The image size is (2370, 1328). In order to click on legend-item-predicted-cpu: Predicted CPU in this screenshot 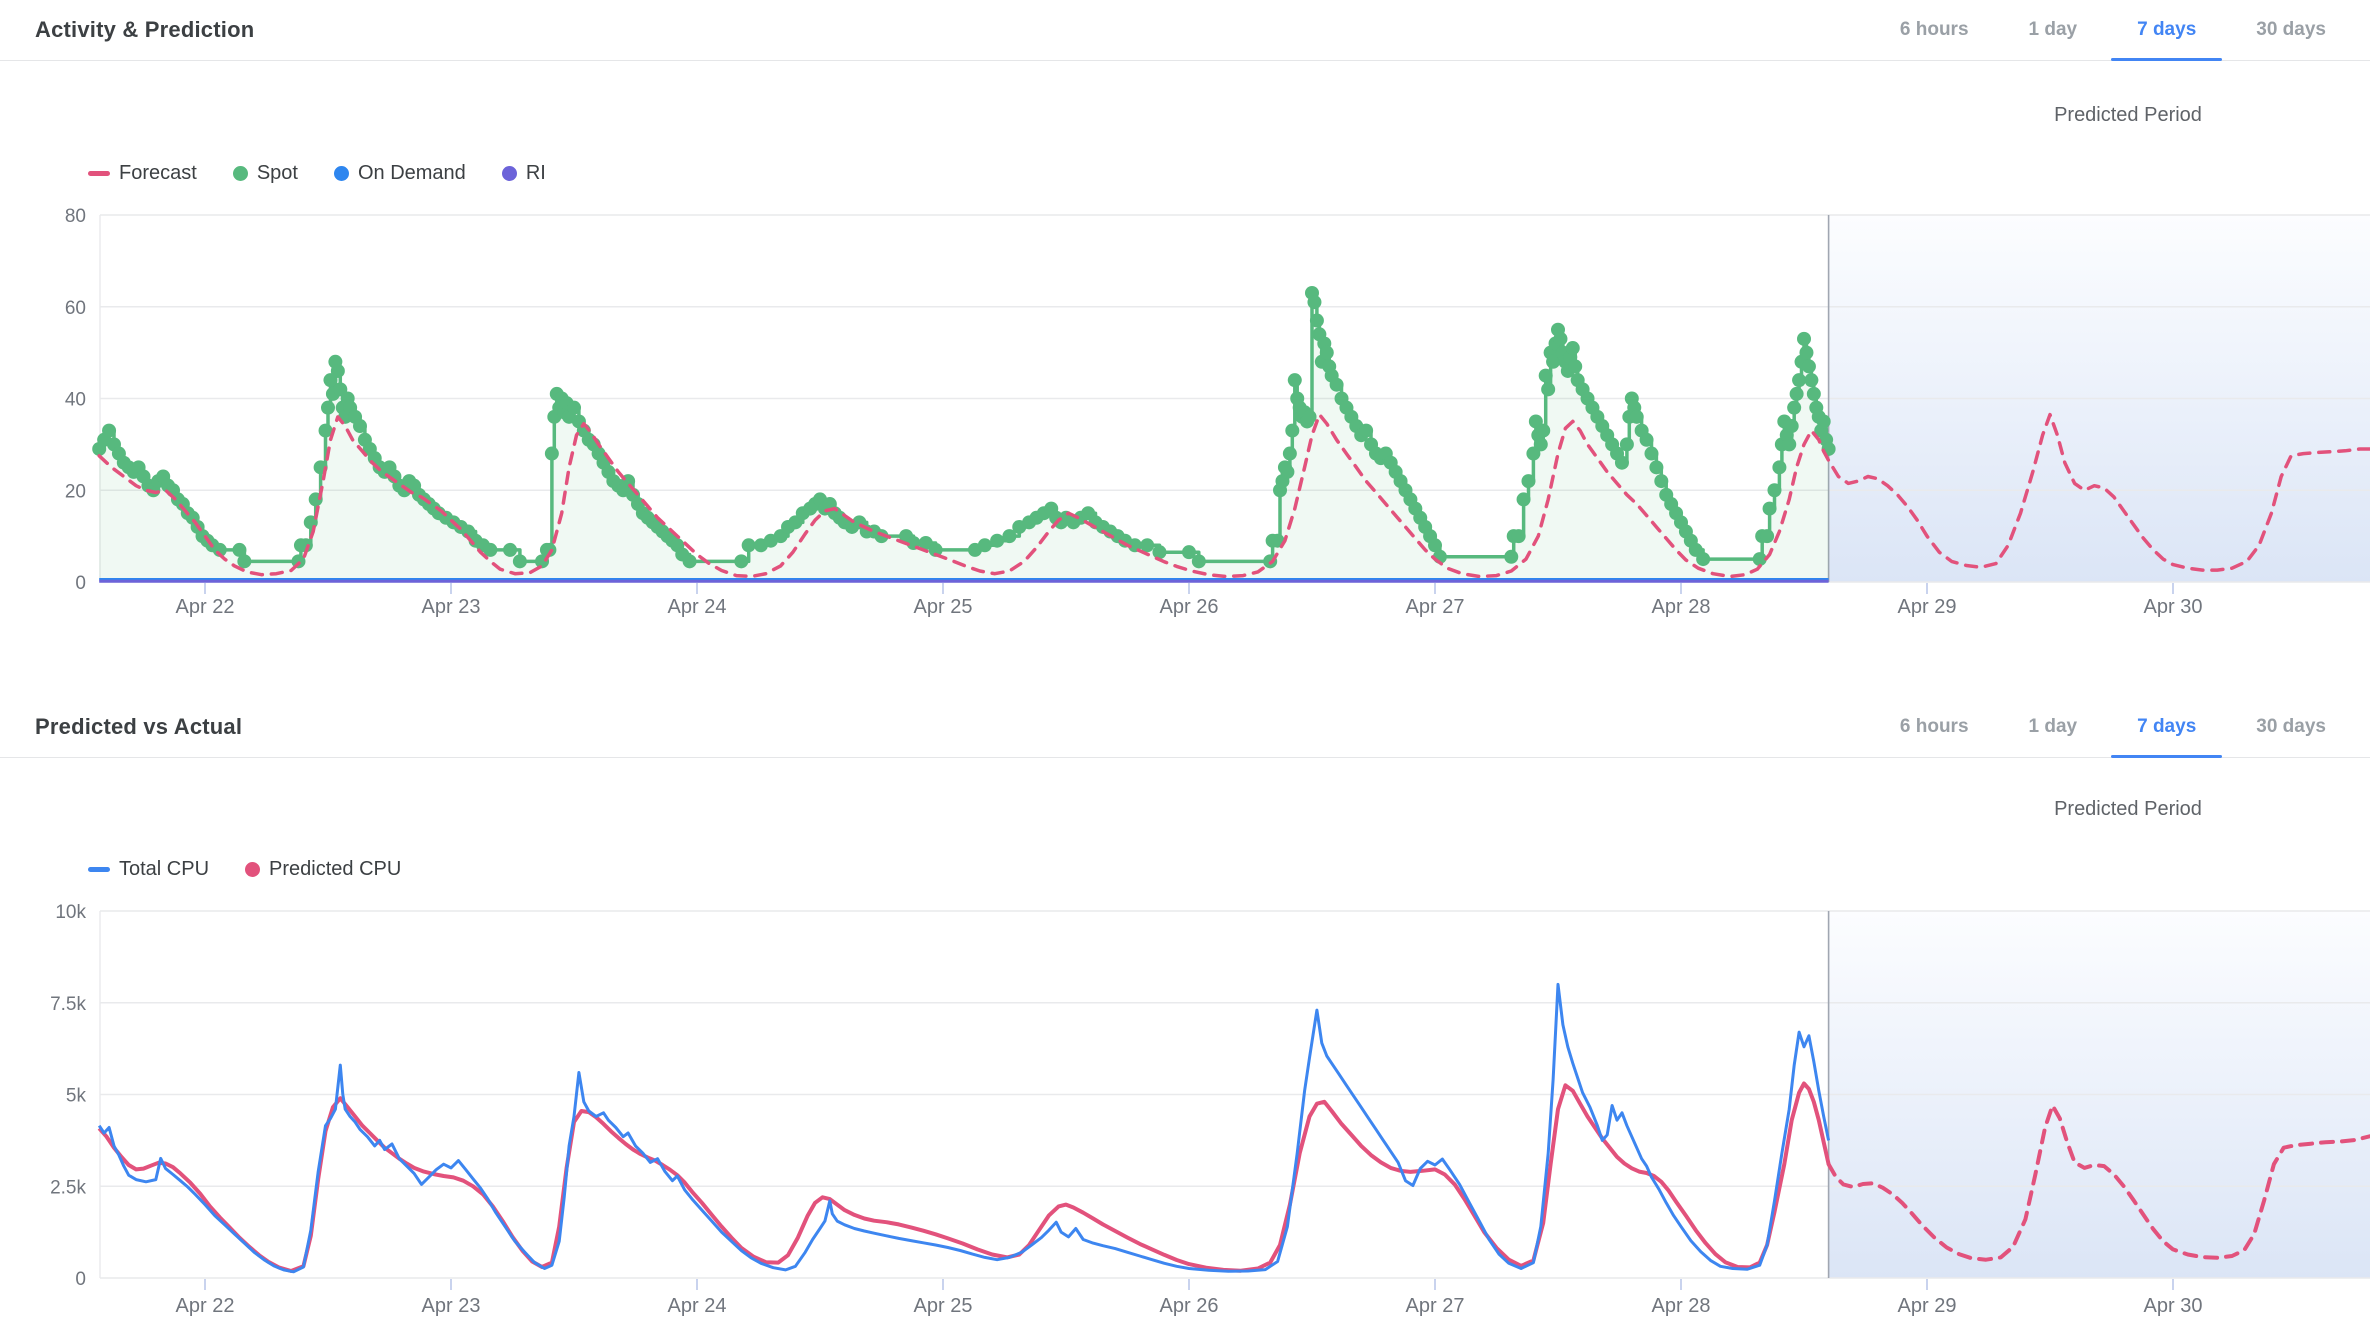, I will do `click(323, 869)`.